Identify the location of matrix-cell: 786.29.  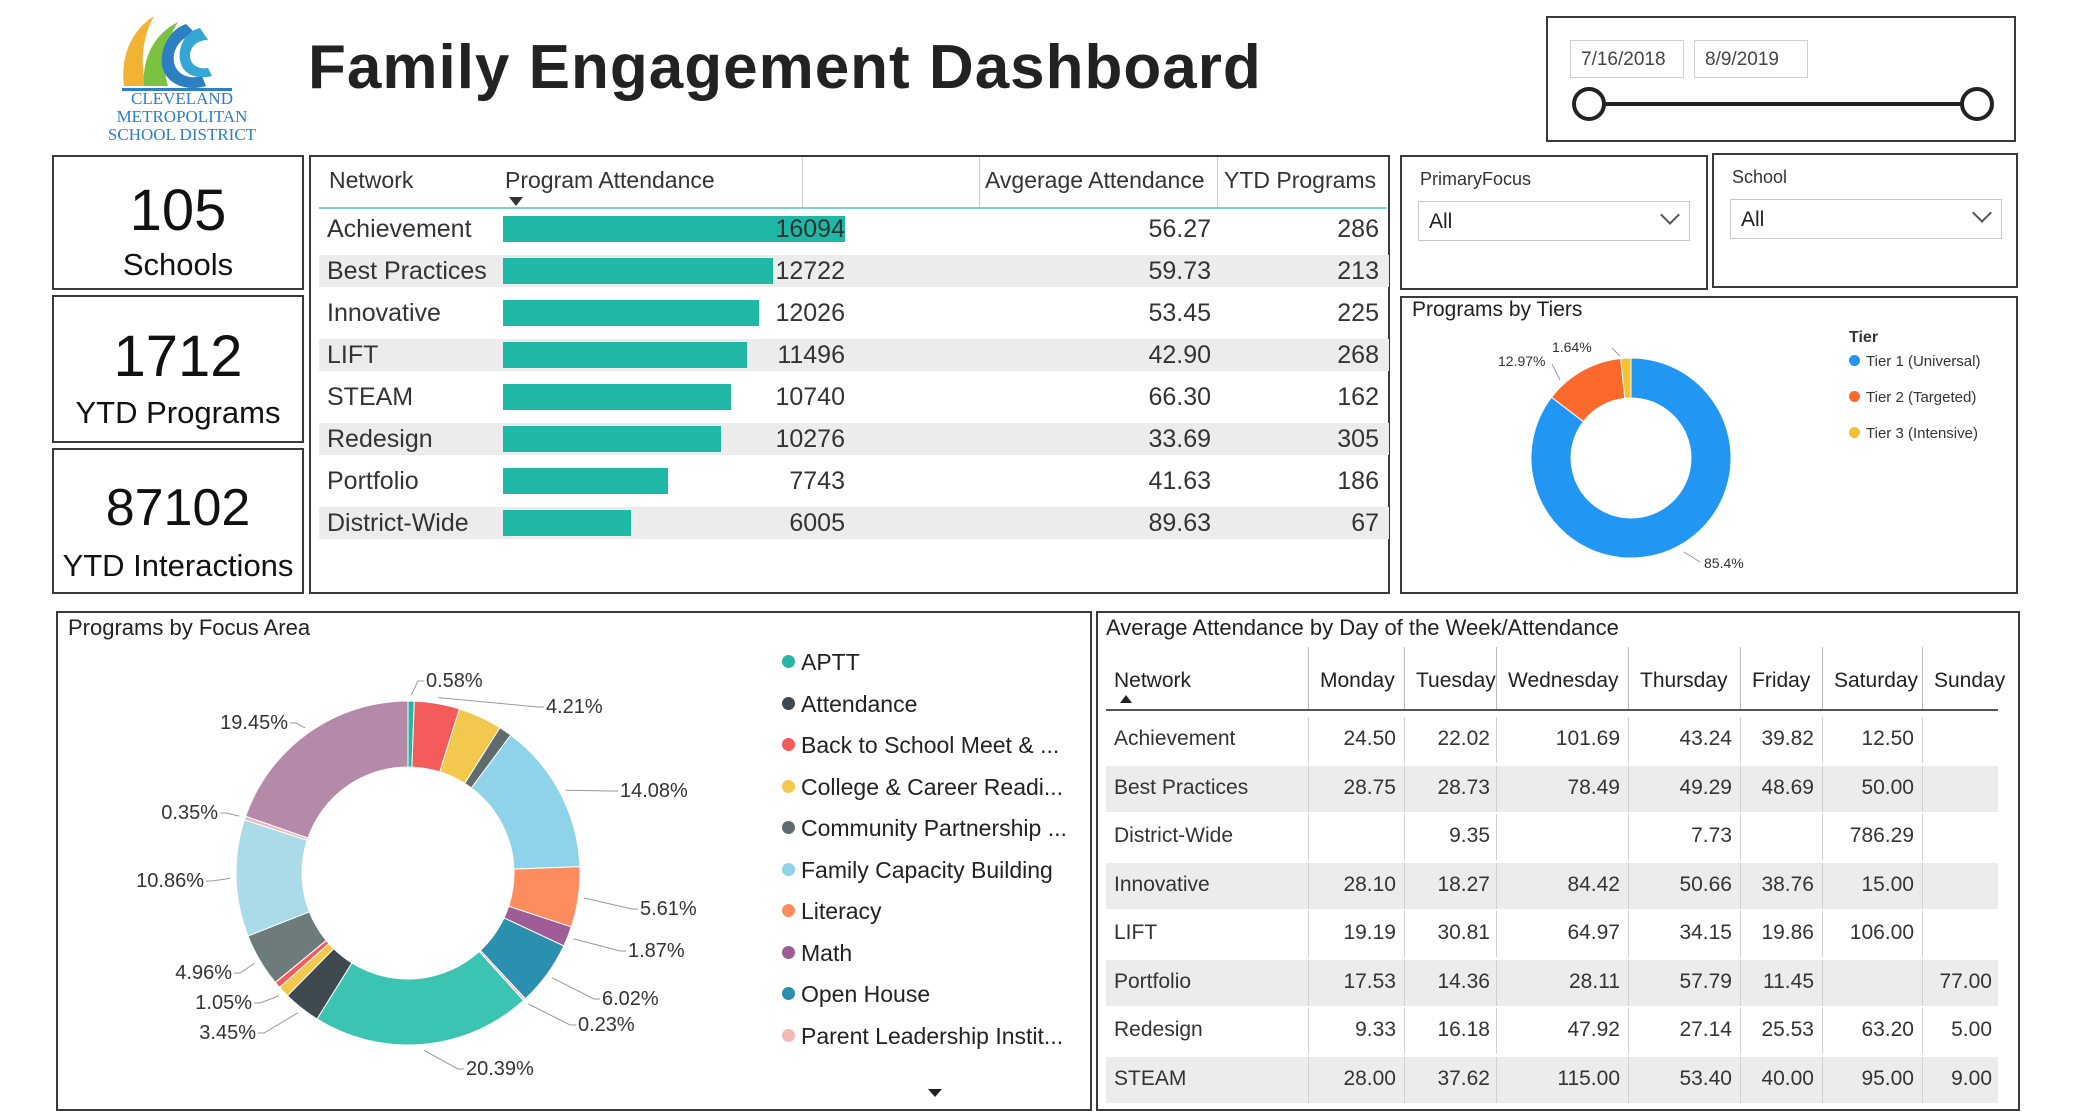
(1881, 835).